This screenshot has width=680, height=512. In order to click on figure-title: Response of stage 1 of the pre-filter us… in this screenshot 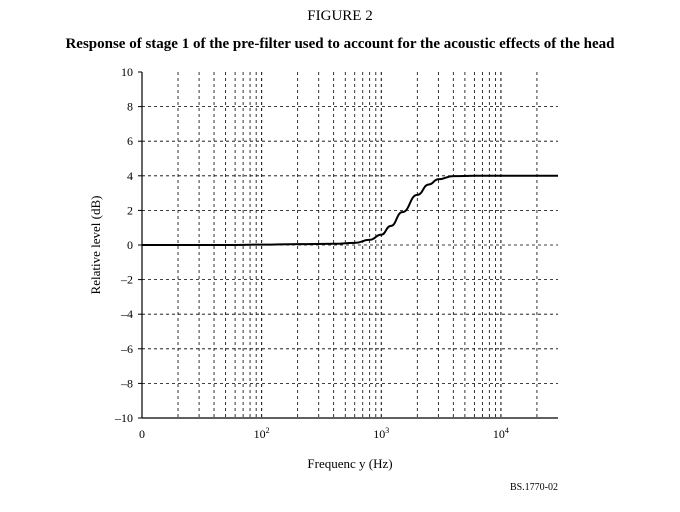, I will do `click(340, 44)`.